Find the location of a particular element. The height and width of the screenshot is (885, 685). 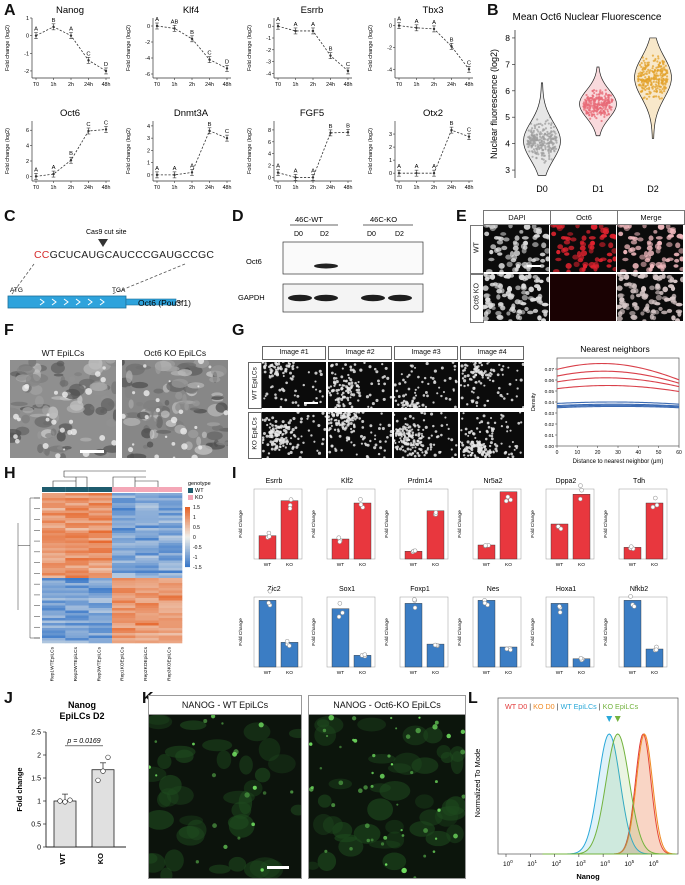

legend-entry: WT D0 is located at coordinates (516, 706).